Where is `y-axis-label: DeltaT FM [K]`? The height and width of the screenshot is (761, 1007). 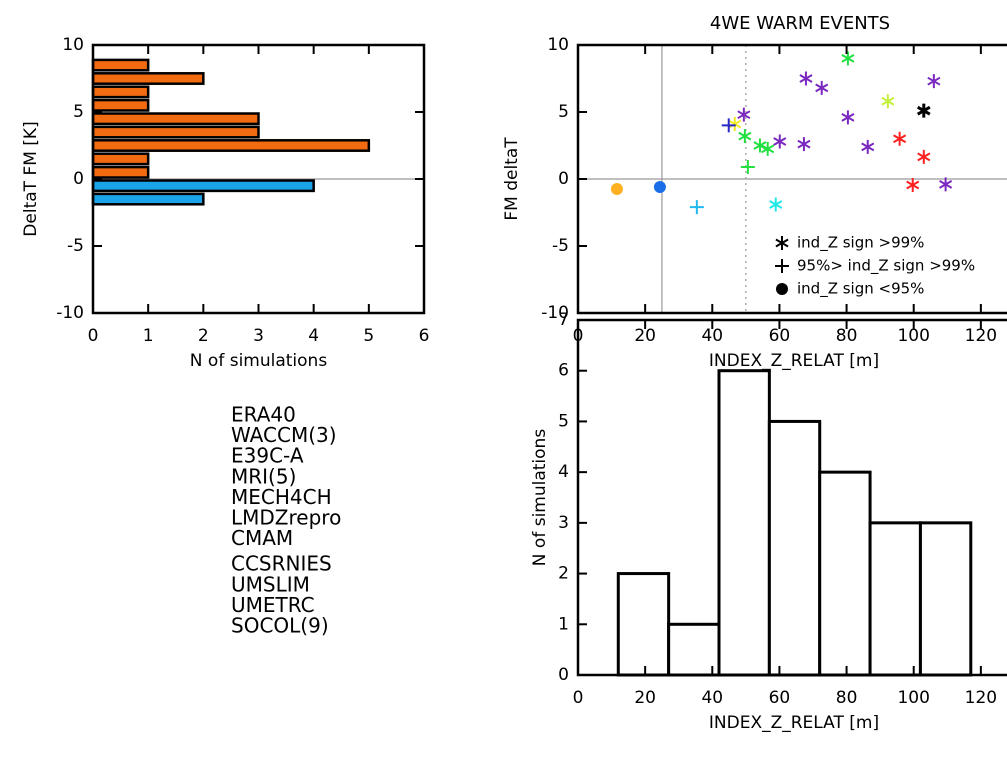
y-axis-label: DeltaT FM [K] is located at coordinates (31, 178).